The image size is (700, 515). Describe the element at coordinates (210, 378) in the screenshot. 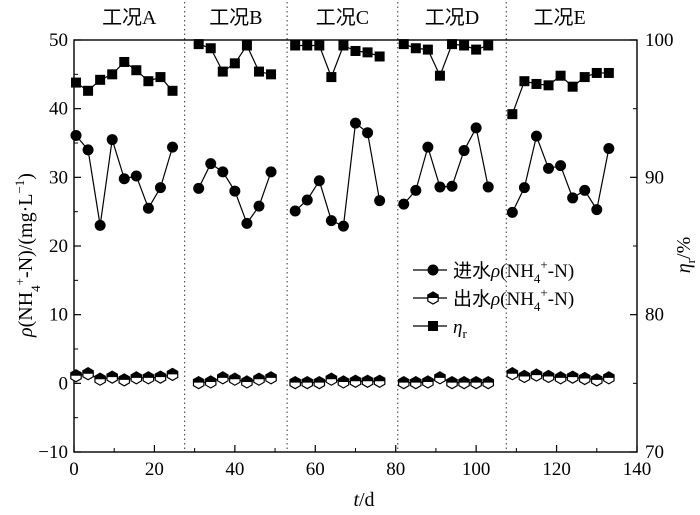

I see `series-1-point-1-1-fill` at that location.